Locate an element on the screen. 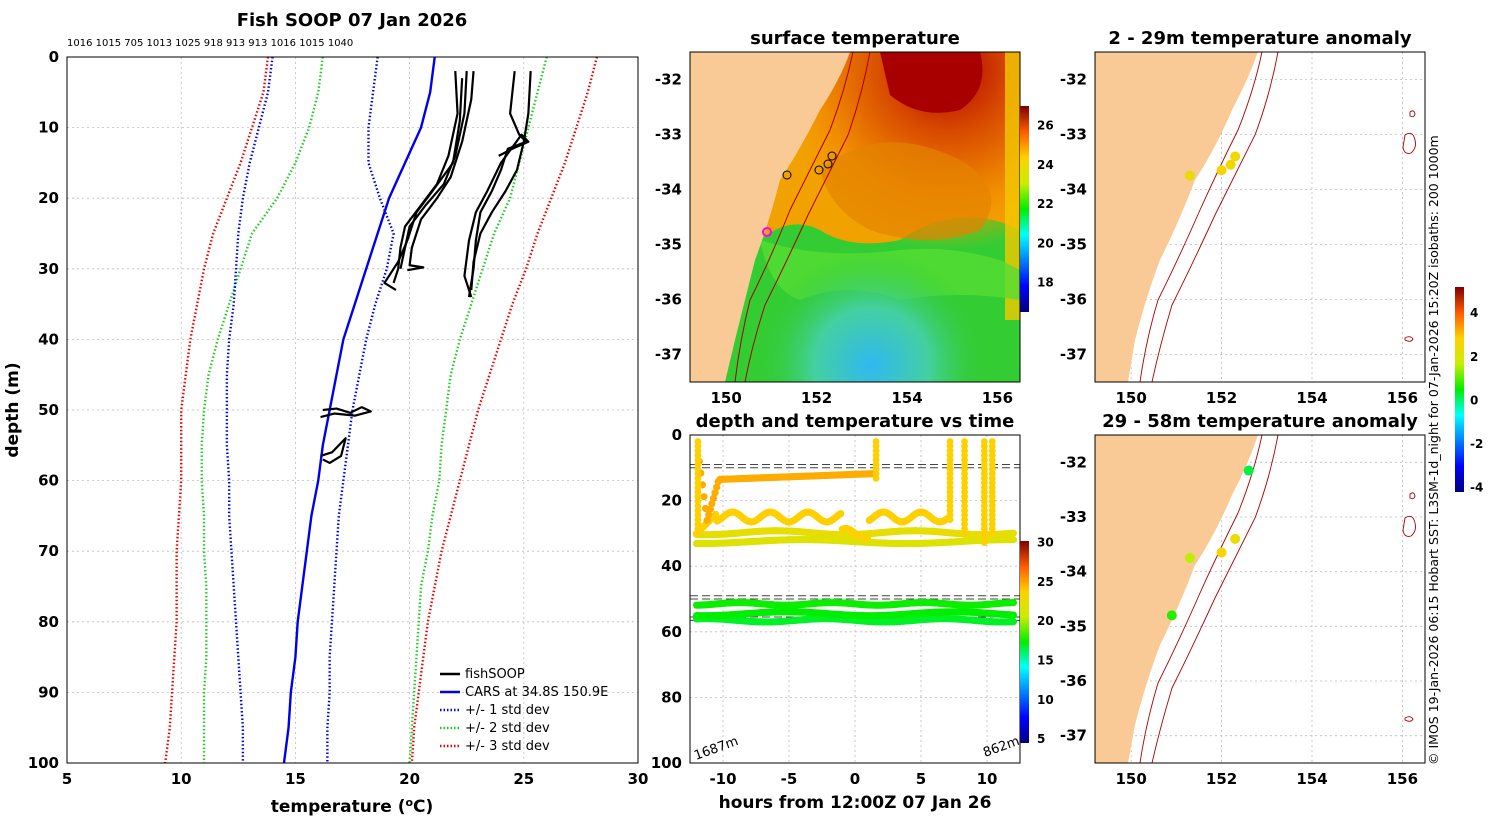 The width and height of the screenshot is (1500, 820). sst-cb-tick: 26 is located at coordinates (1045, 126).